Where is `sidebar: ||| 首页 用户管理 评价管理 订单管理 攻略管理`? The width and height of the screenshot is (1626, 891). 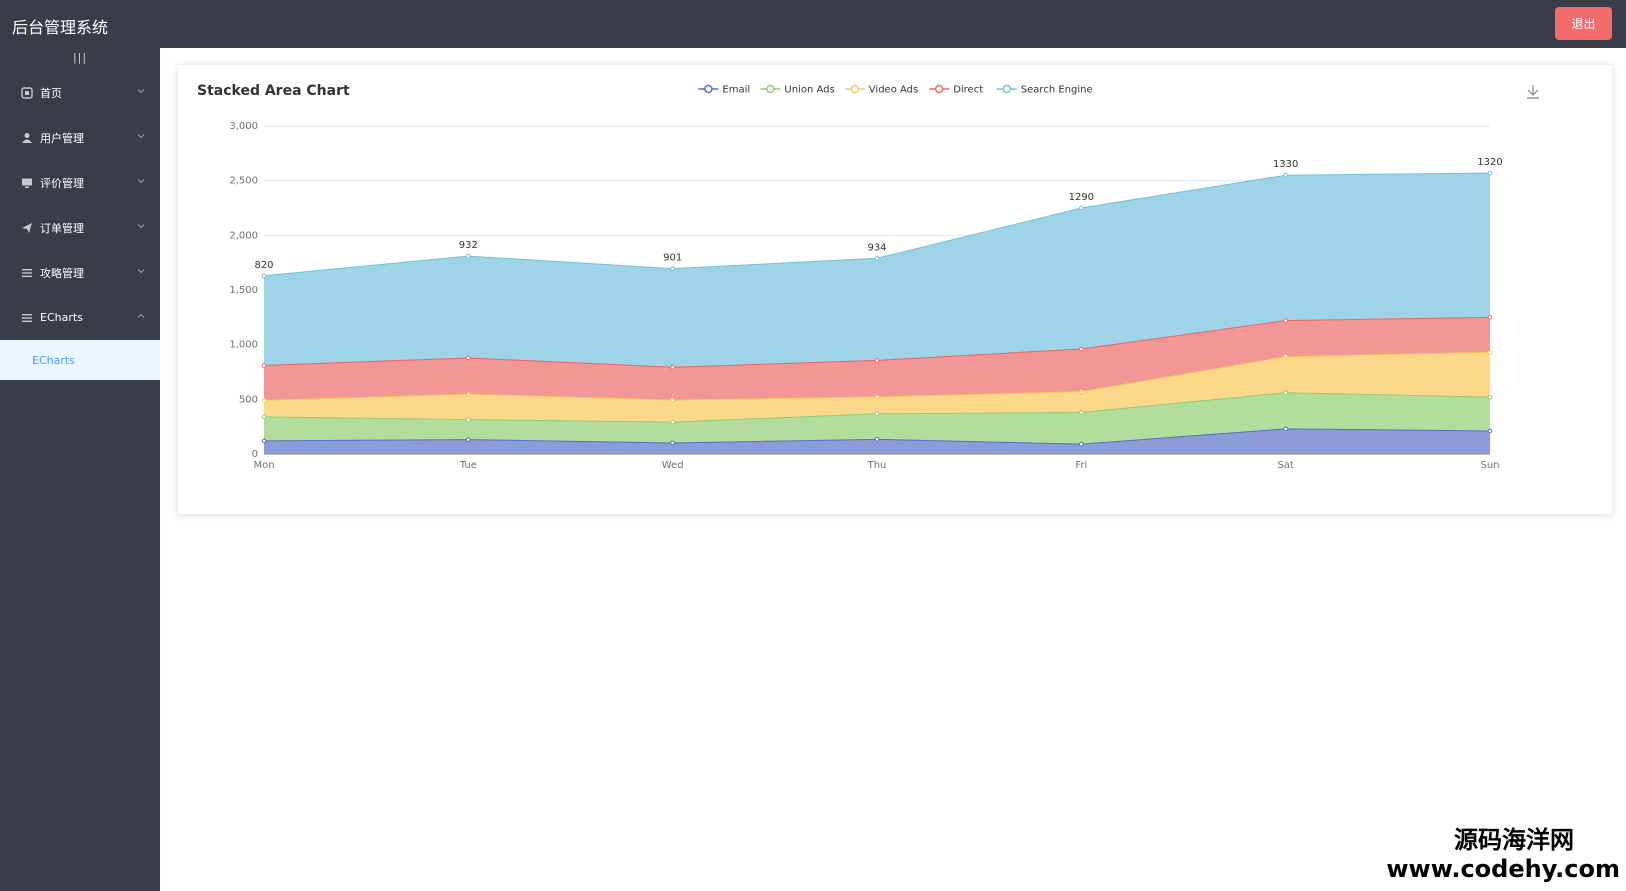
sidebar: ||| 首页 用户管理 评价管理 订单管理 攻略管理 is located at coordinates (80, 469).